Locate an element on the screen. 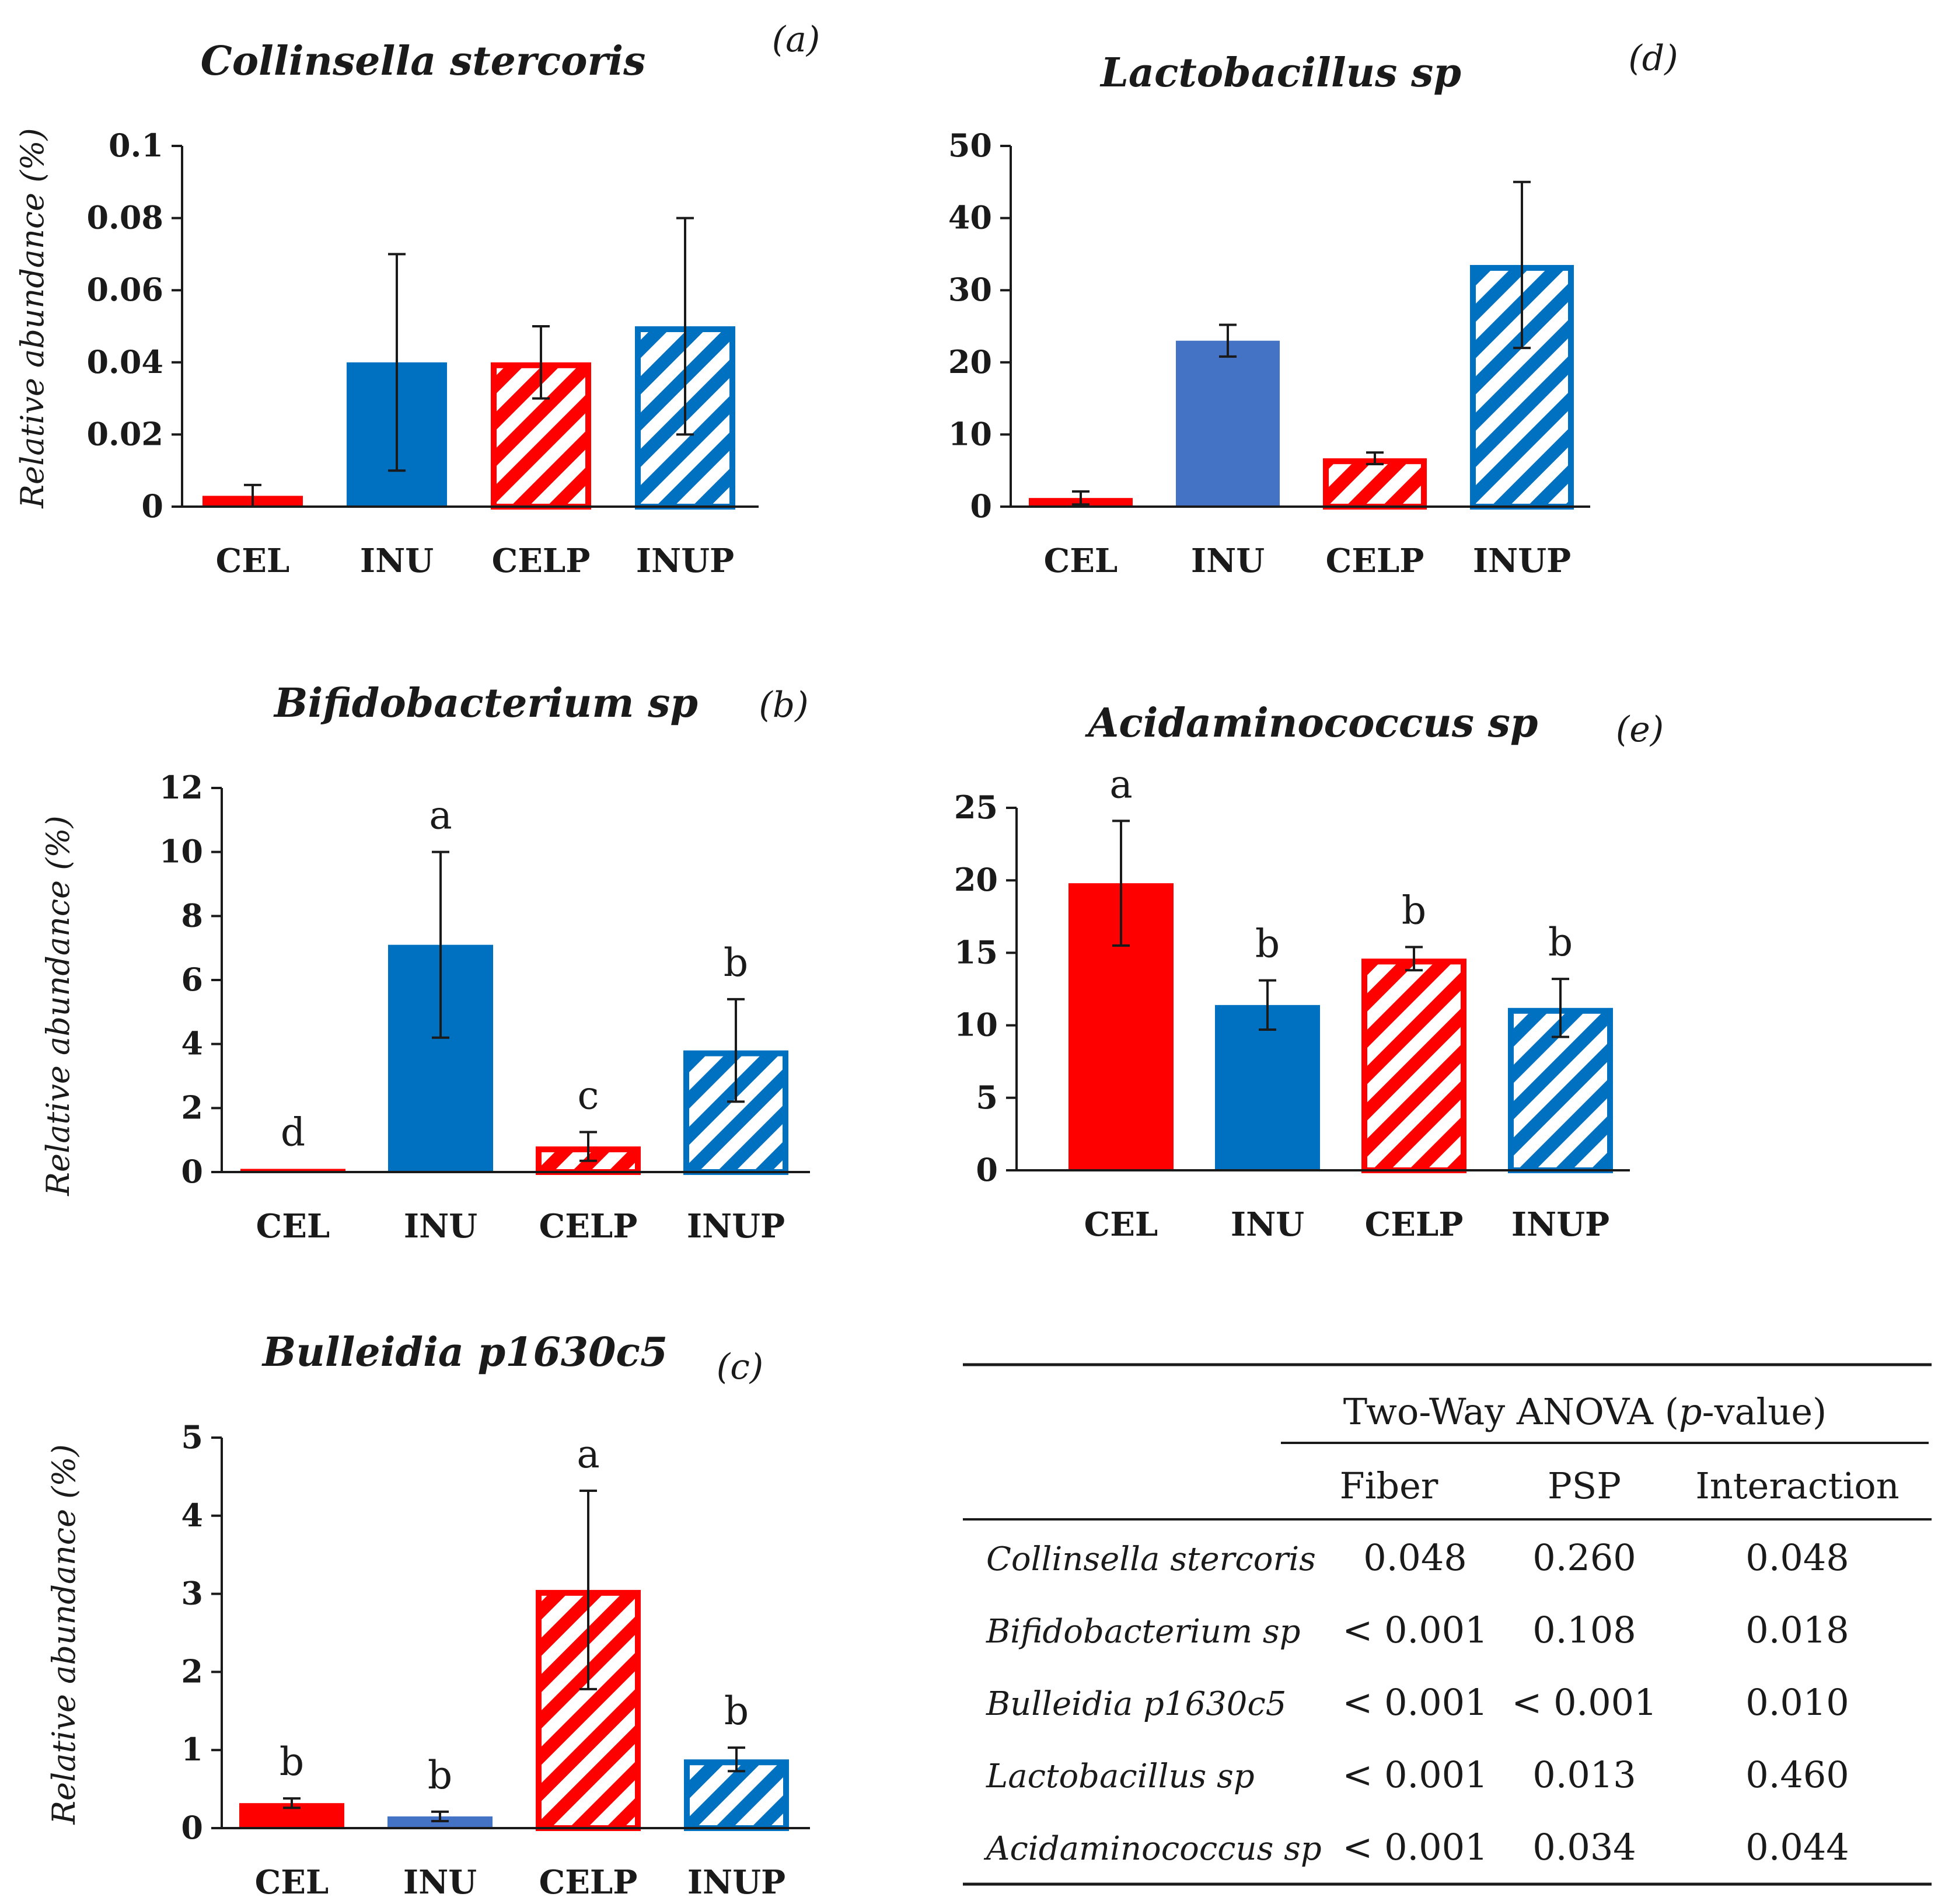 Image resolution: width=1945 pixels, height=1904 pixels. bar-inup is located at coordinates (736, 1795).